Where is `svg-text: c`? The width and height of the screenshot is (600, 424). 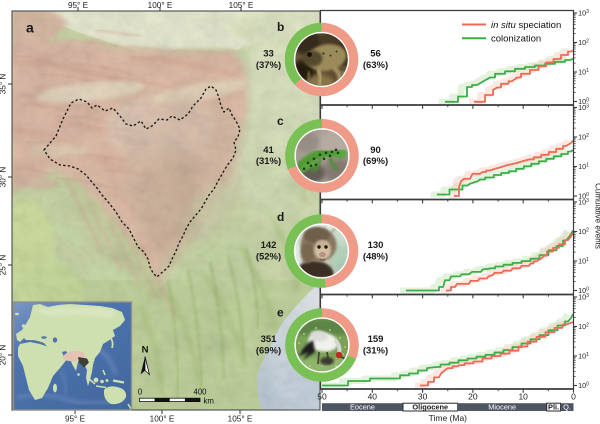
svg-text: c is located at coordinates (280, 121).